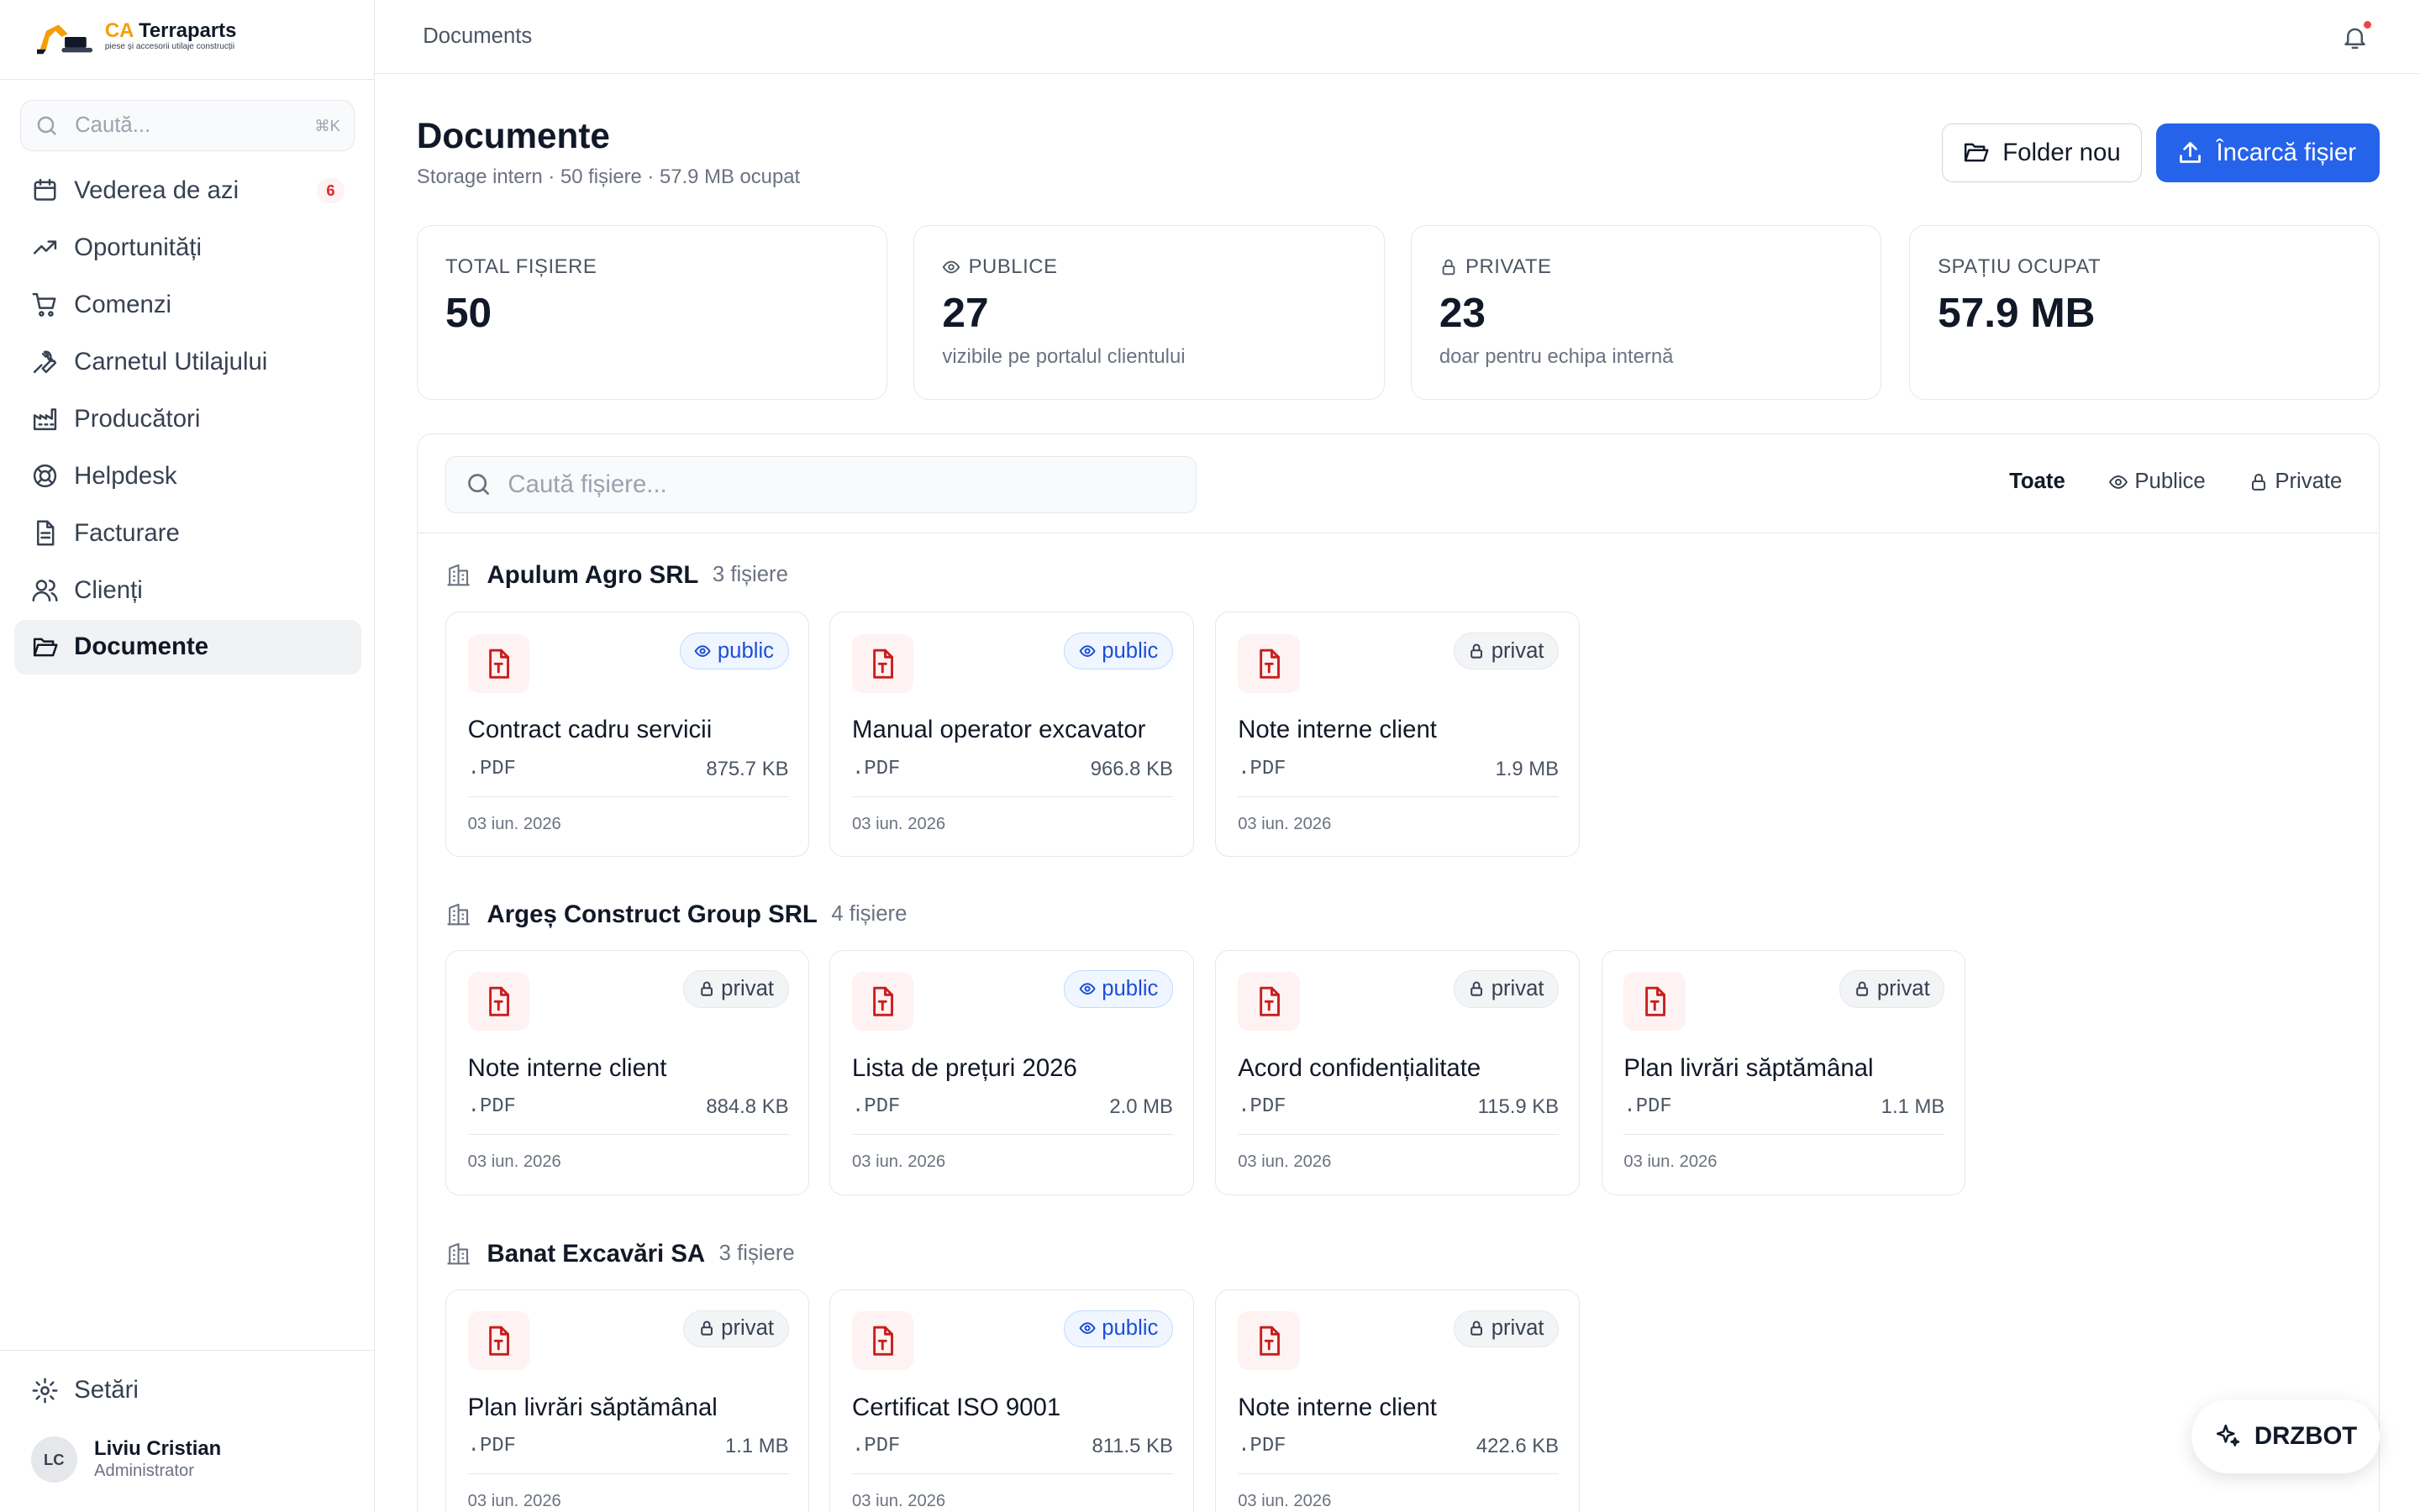 Image resolution: width=2420 pixels, height=1512 pixels. What do you see at coordinates (187, 419) in the screenshot?
I see `sidebar-item-producatori: Producători` at bounding box center [187, 419].